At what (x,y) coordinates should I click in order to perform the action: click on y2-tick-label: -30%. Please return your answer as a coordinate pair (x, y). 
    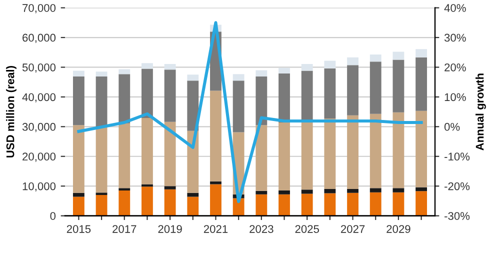
    Looking at the image, I should click on (457, 216).